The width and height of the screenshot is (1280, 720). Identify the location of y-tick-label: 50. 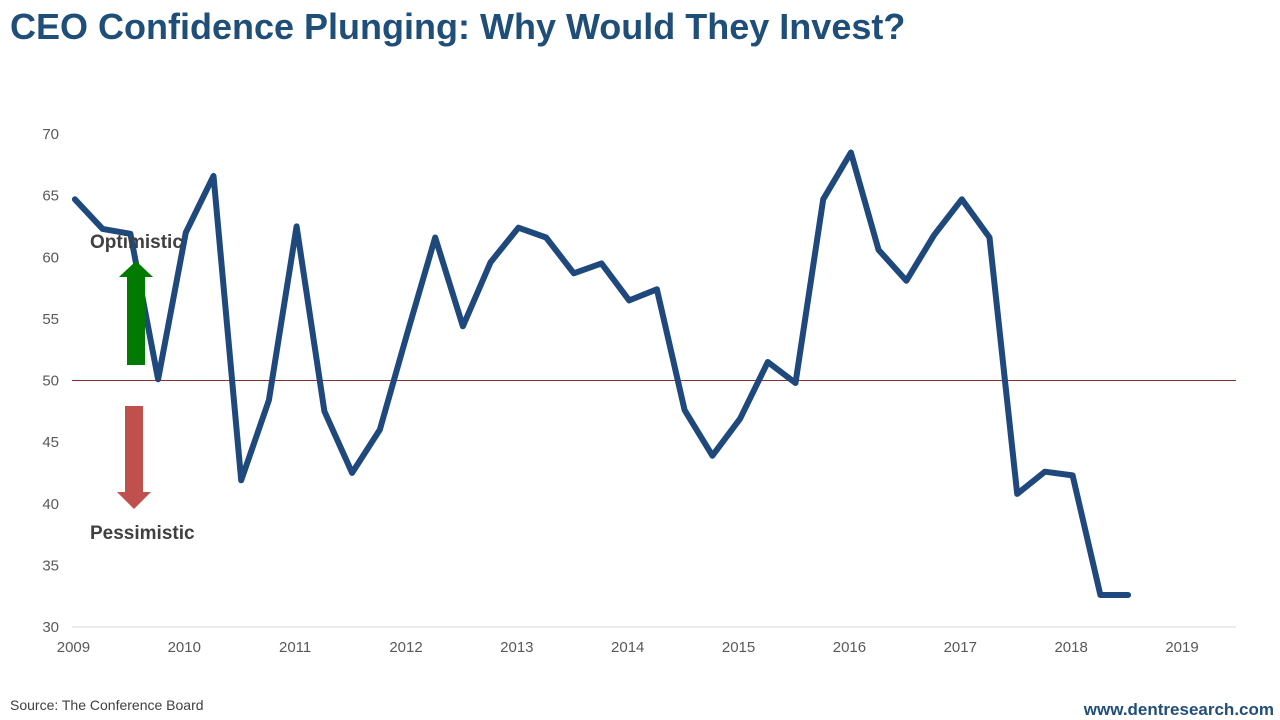
(50, 381).